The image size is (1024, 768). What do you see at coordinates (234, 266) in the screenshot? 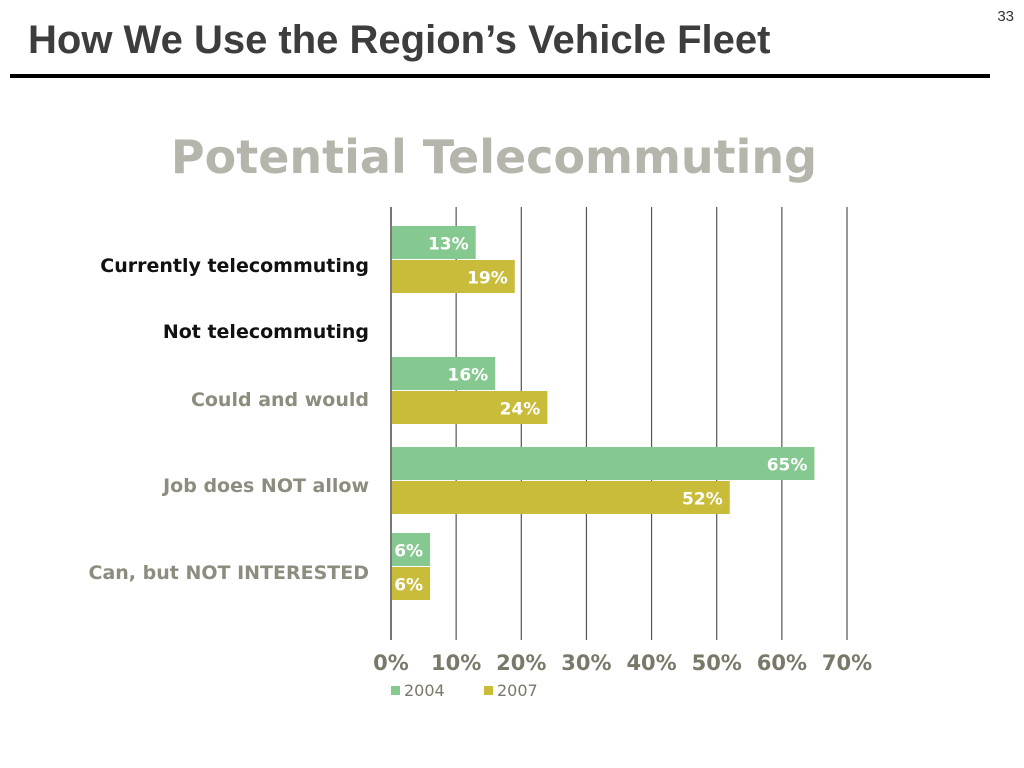
I see `category-label: Currently telecommuting` at bounding box center [234, 266].